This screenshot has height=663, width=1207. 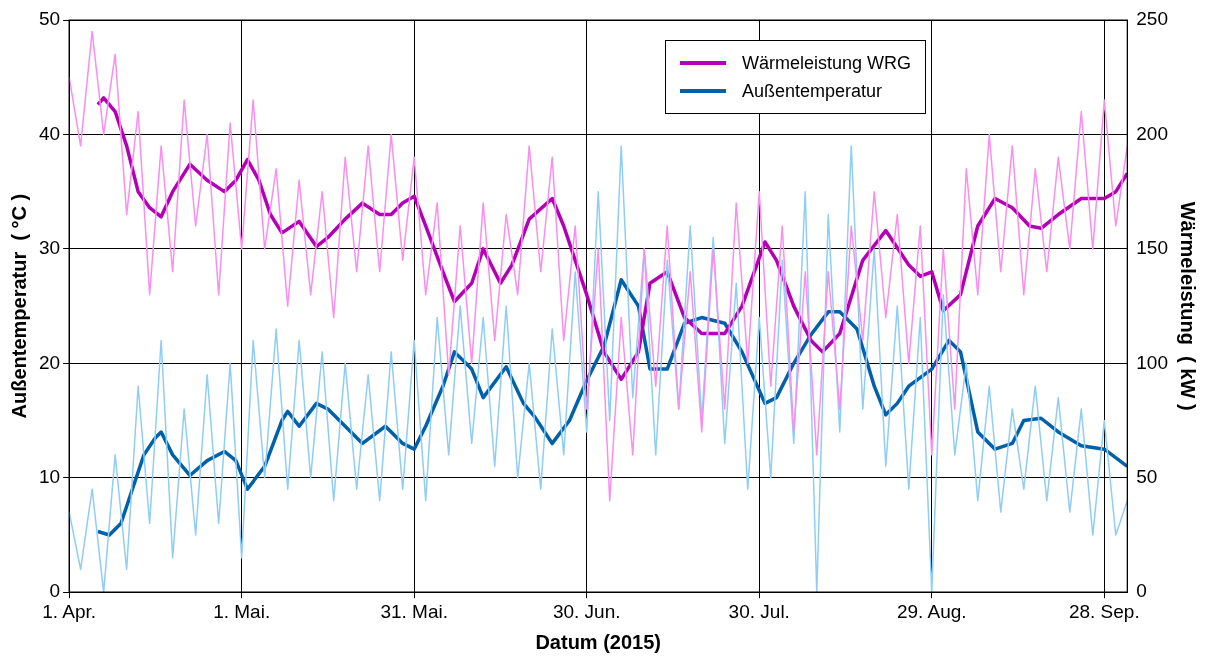 What do you see at coordinates (1152, 133) in the screenshot?
I see `y2-tick-label: 200` at bounding box center [1152, 133].